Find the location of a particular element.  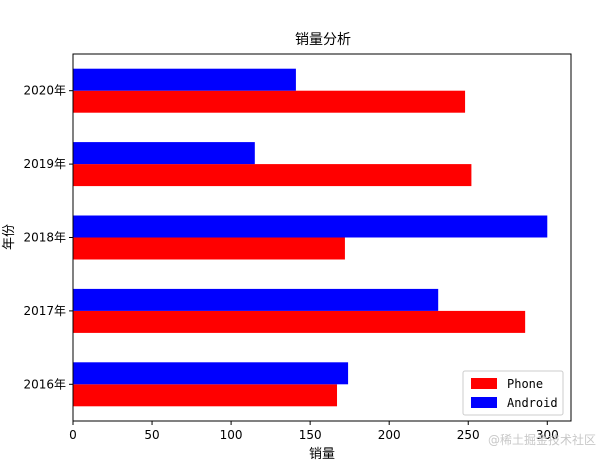

legend-label-android: Android is located at coordinates (532, 403).